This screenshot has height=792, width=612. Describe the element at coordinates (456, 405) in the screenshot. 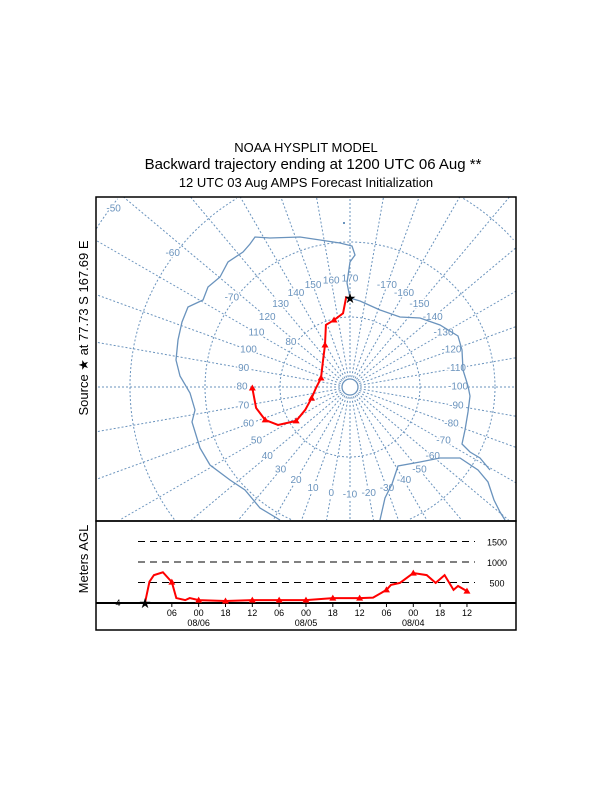

I see `longitude-label: -90` at that location.